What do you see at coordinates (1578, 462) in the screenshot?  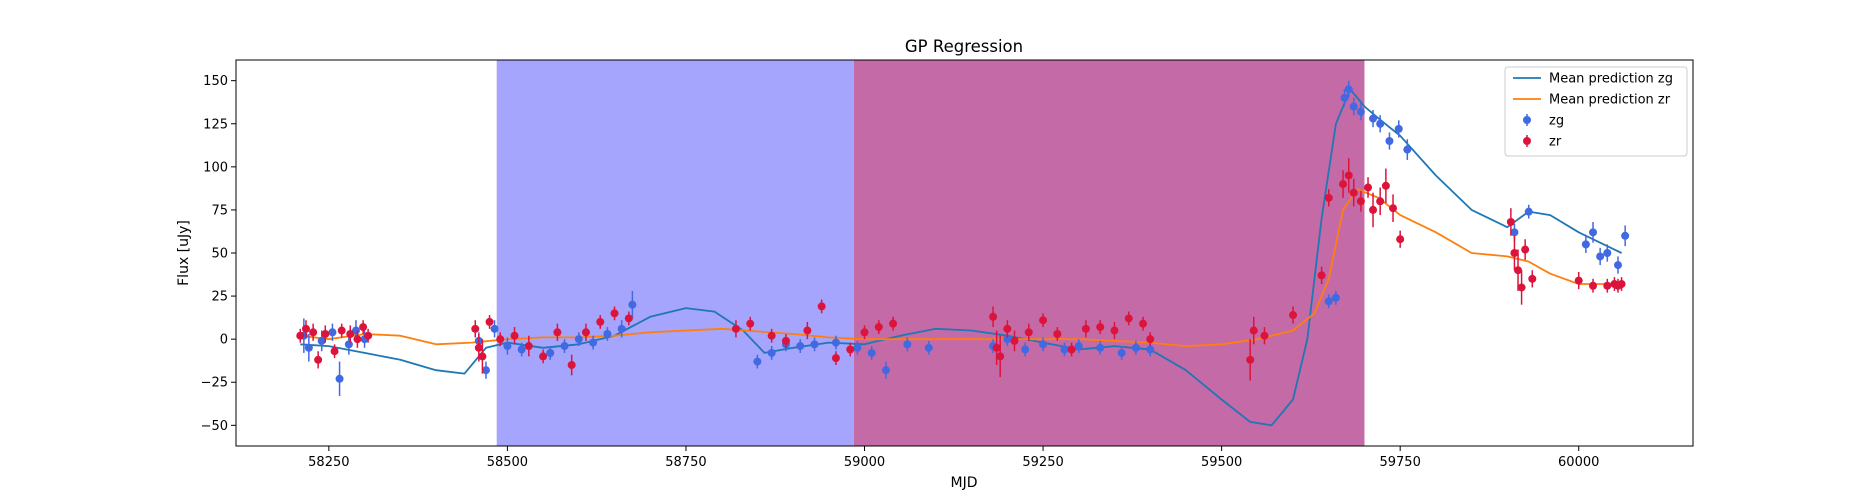 I see `x-tick-label: 60000` at bounding box center [1578, 462].